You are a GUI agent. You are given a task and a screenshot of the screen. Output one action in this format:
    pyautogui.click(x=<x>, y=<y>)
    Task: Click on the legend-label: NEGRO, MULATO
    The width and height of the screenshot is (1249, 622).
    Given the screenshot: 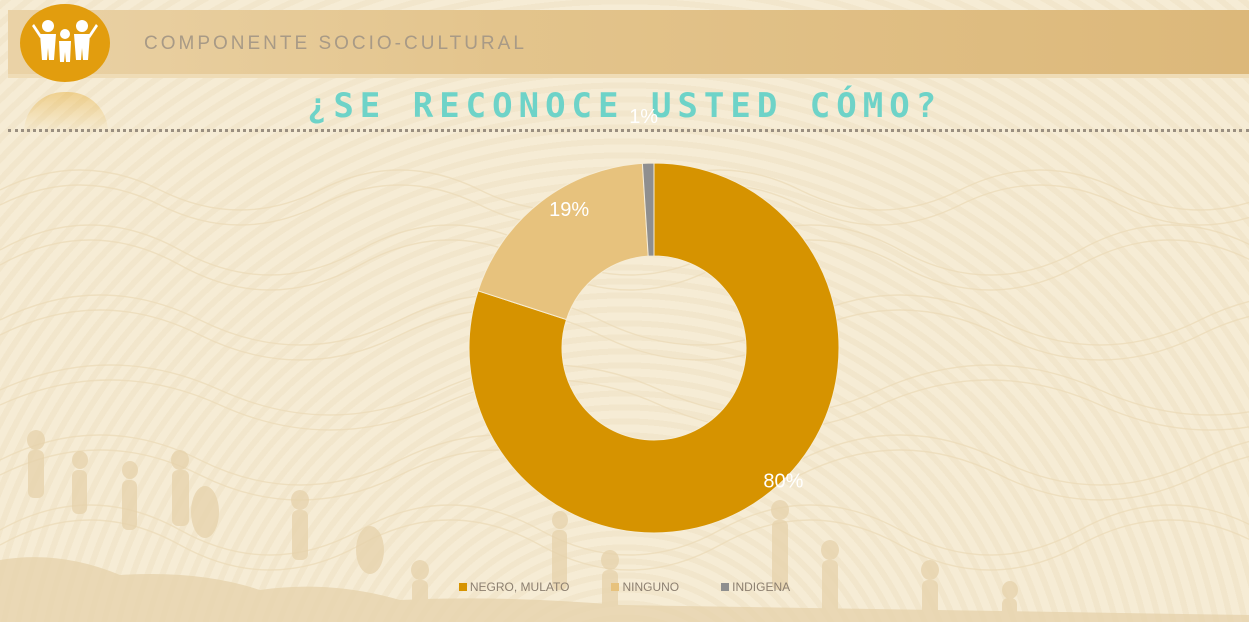 What is the action you would take?
    pyautogui.click(x=519, y=587)
    